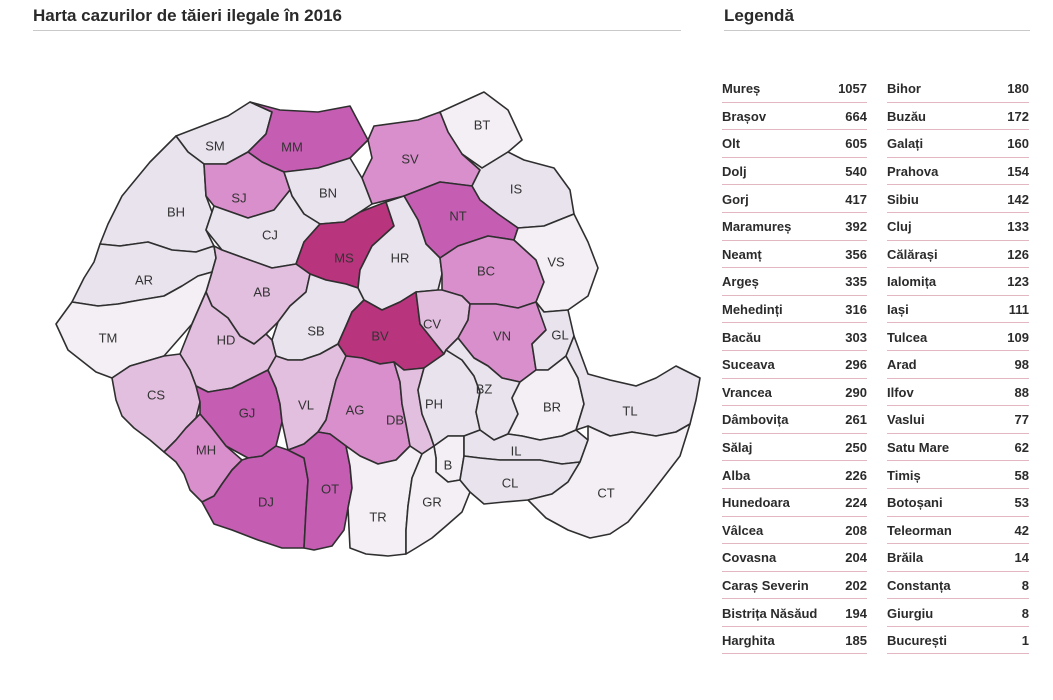  I want to click on legend-county-name: Cluj, so click(899, 227).